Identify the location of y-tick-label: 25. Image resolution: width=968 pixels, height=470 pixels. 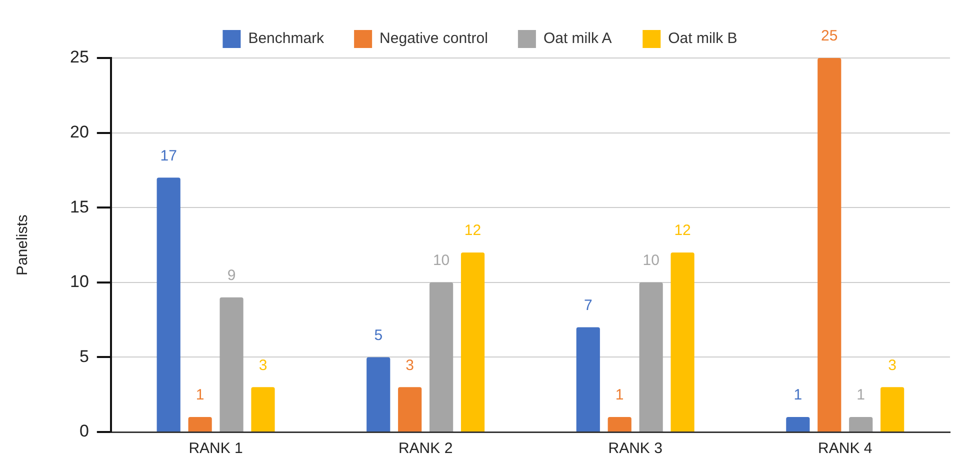
(79, 57).